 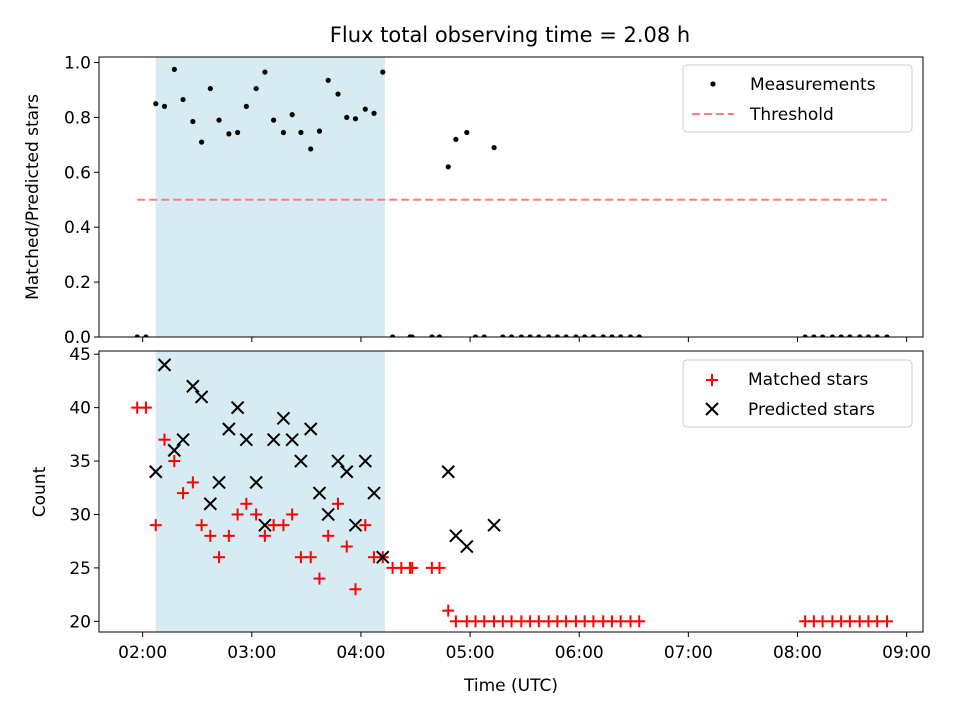 I want to click on x-axis-label: Time (UTC), so click(x=510, y=686).